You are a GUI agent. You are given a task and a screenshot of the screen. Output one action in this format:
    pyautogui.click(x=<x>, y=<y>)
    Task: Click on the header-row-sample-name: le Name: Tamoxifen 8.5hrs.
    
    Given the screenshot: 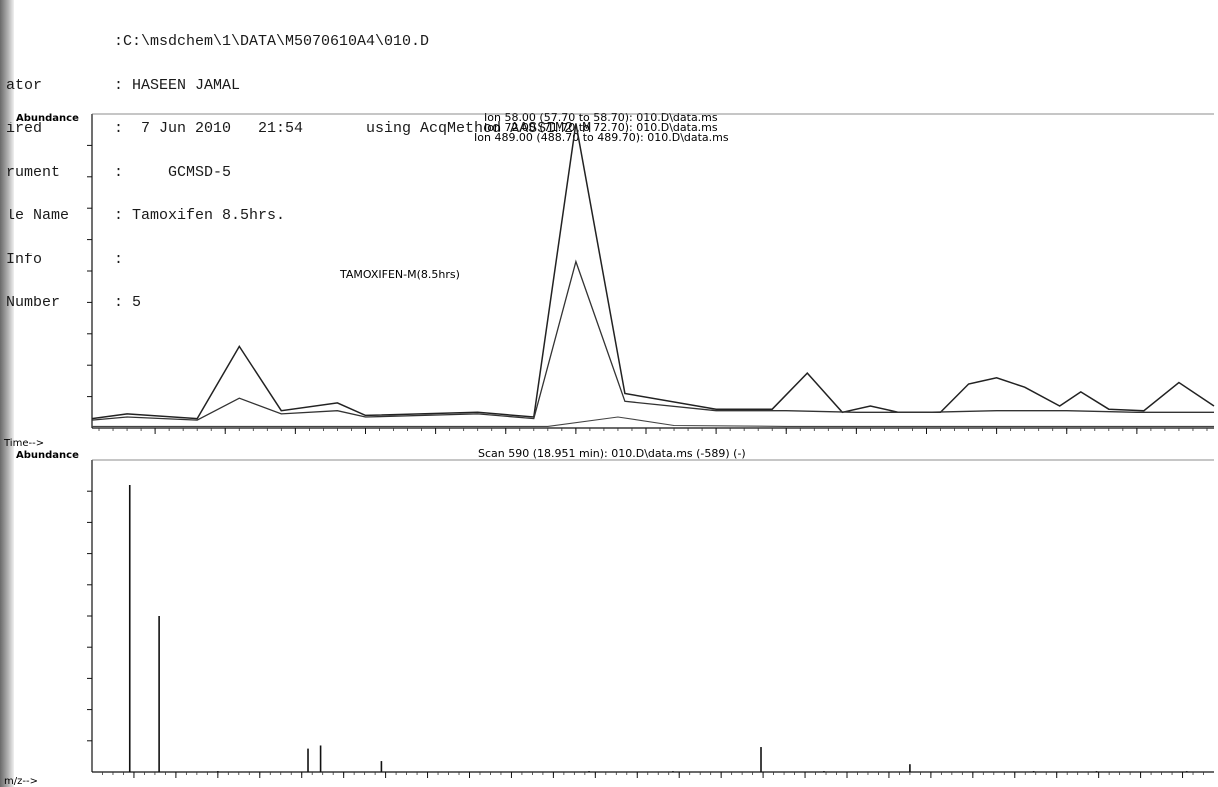 What is the action you would take?
    pyautogui.click(x=146, y=215)
    